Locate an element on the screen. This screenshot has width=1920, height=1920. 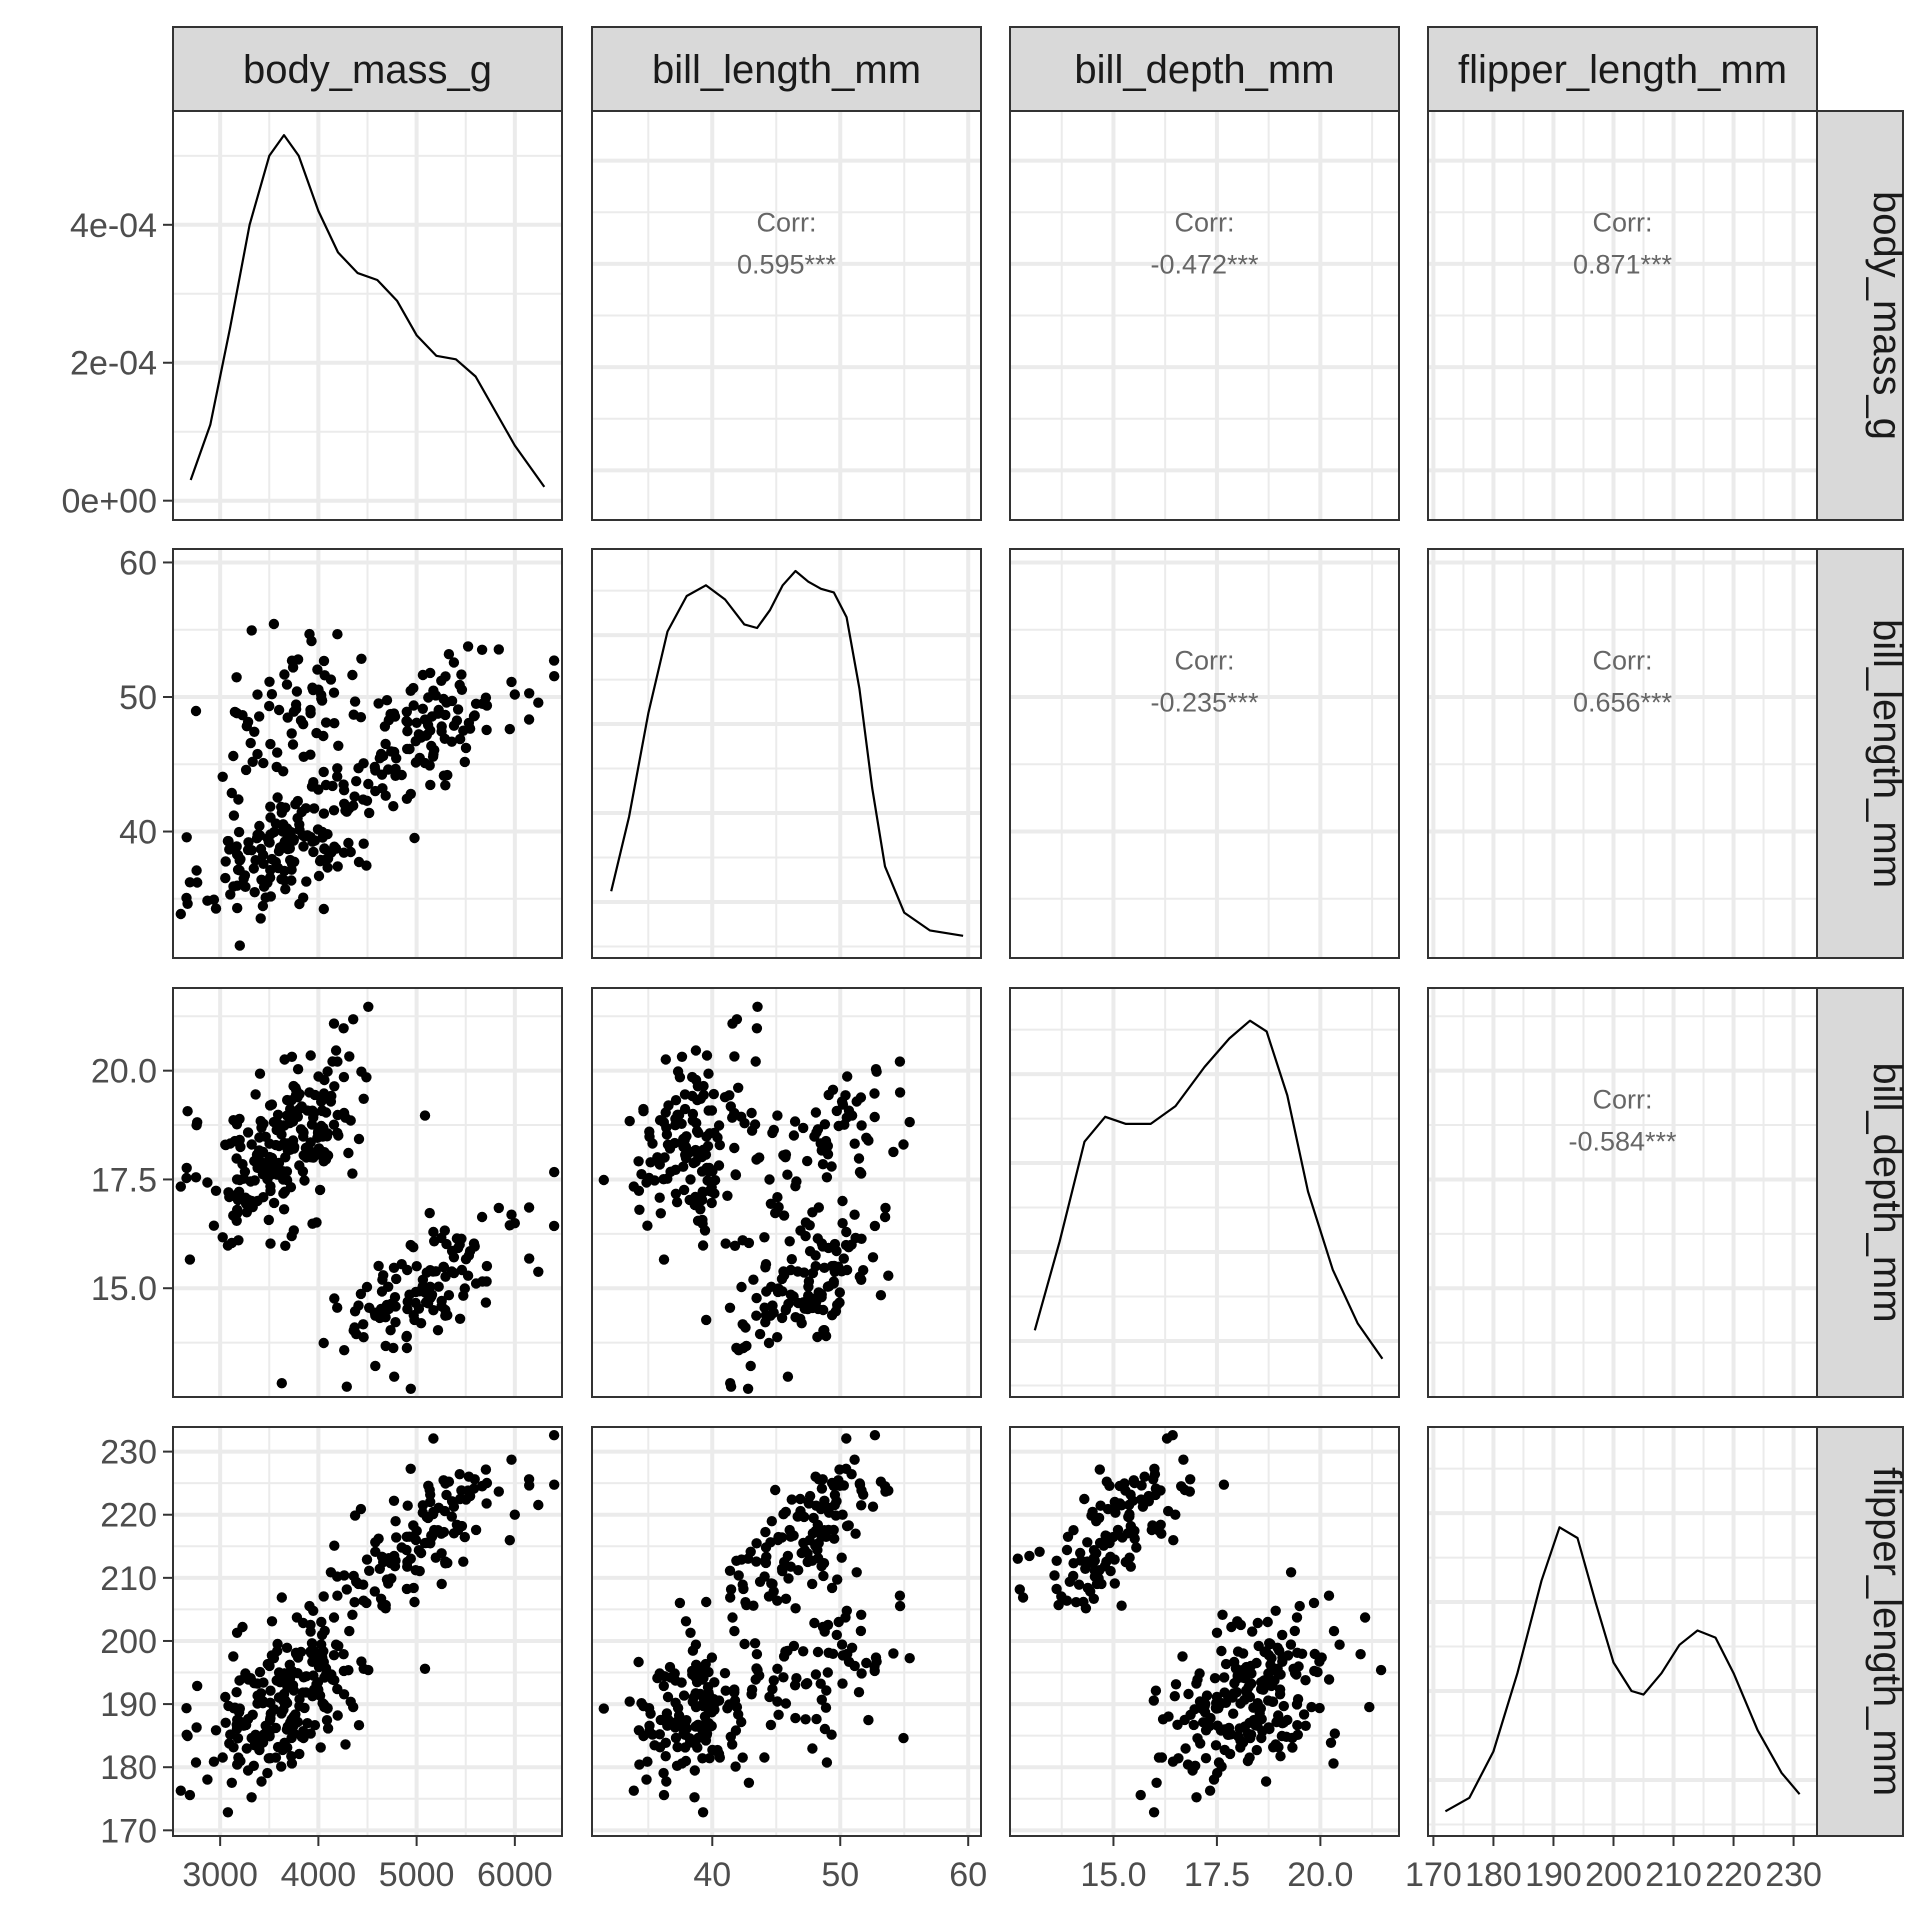
y-tick-label: 20.0 is located at coordinates (124, 1072).